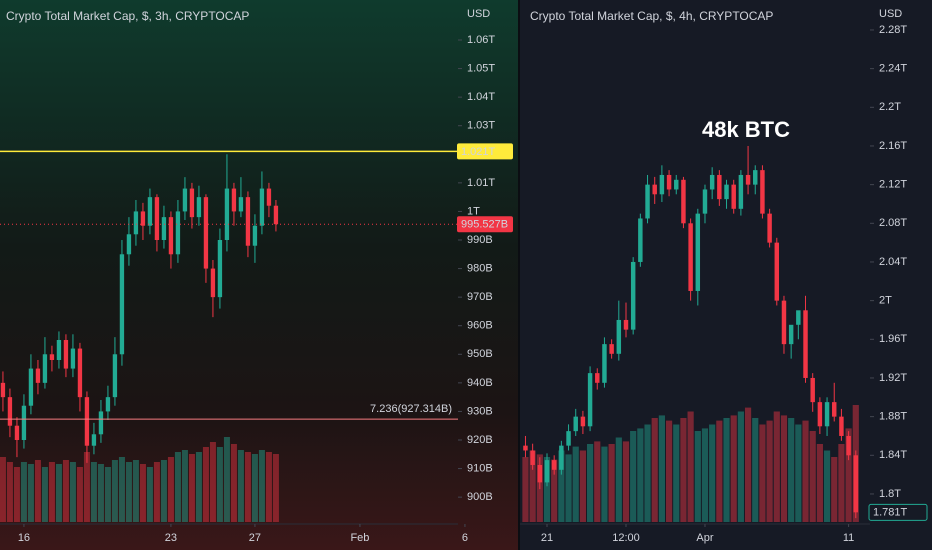  Describe the element at coordinates (890, 14) in the screenshot. I see `axis-unit: USD` at that location.